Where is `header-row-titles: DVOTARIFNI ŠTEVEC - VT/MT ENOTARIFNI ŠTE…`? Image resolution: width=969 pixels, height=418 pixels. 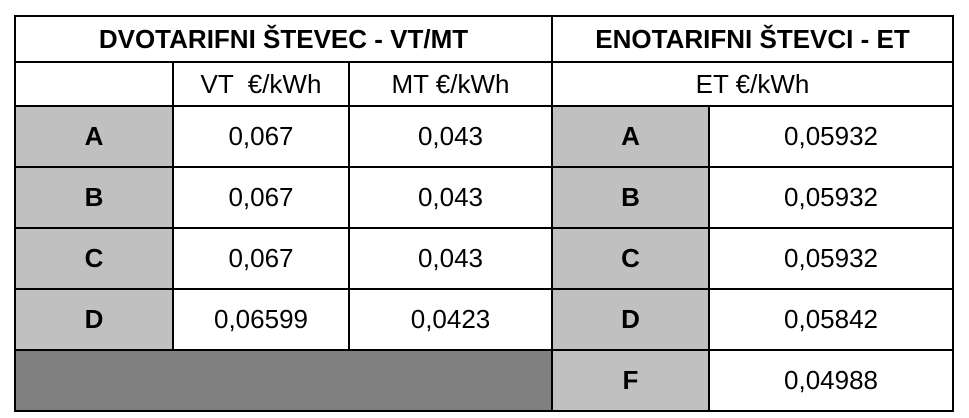
header-row-titles: DVOTARIFNI ŠTEVEC - VT/MT ENOTARIFNI ŠTE… is located at coordinates (484, 39).